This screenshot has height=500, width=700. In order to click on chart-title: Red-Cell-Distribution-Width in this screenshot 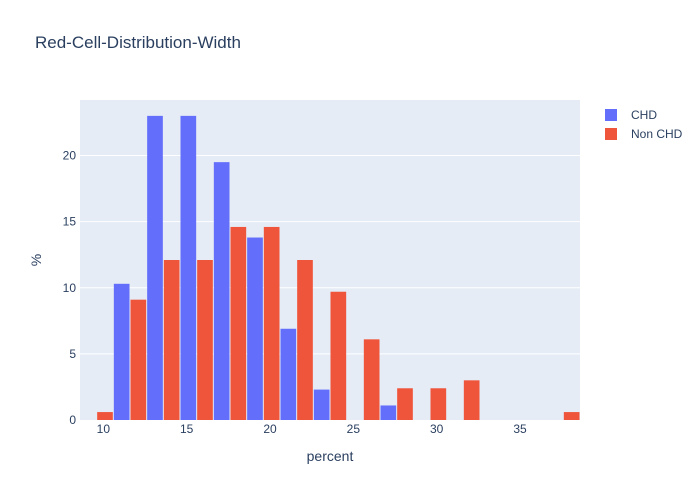, I will do `click(138, 42)`.